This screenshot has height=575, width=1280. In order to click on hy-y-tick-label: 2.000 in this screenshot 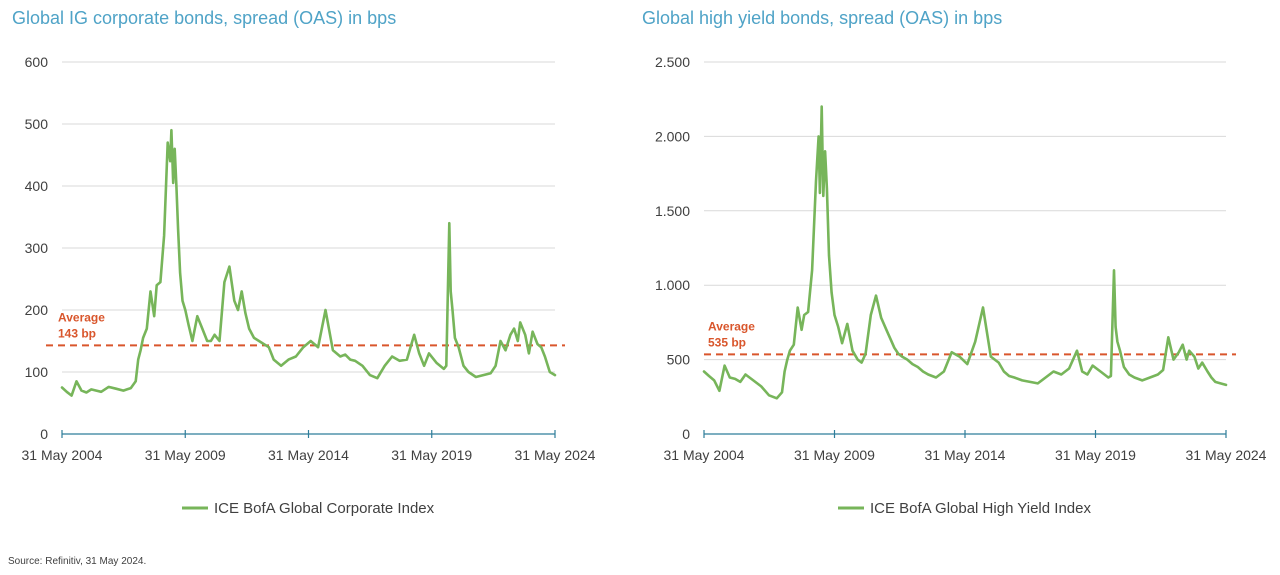, I will do `click(672, 136)`.